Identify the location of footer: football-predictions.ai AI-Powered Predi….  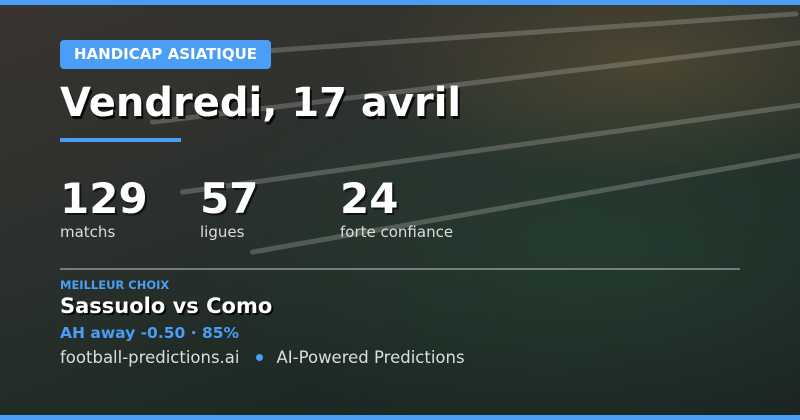
(262, 357).